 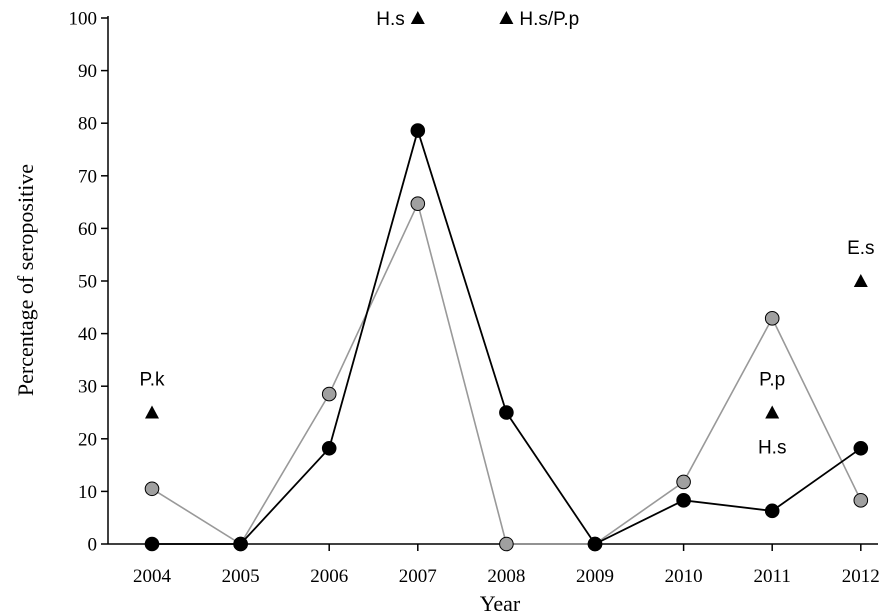 I want to click on x-tick-label: 2009, so click(x=595, y=576).